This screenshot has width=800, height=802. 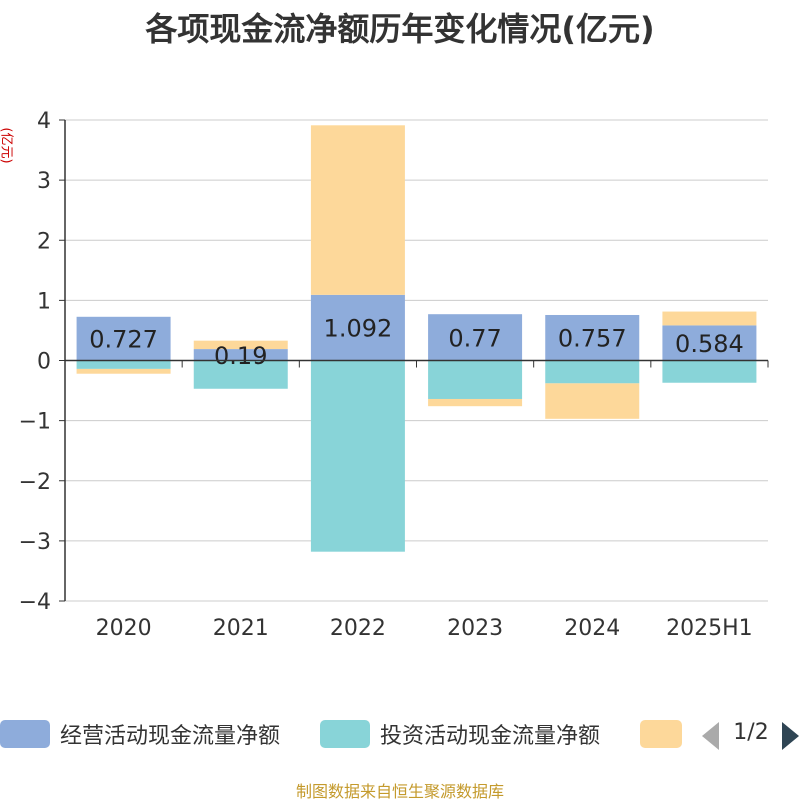 What do you see at coordinates (399, 791) in the screenshot?
I see `source-note: 制图数据来自恒生聚源数据库` at bounding box center [399, 791].